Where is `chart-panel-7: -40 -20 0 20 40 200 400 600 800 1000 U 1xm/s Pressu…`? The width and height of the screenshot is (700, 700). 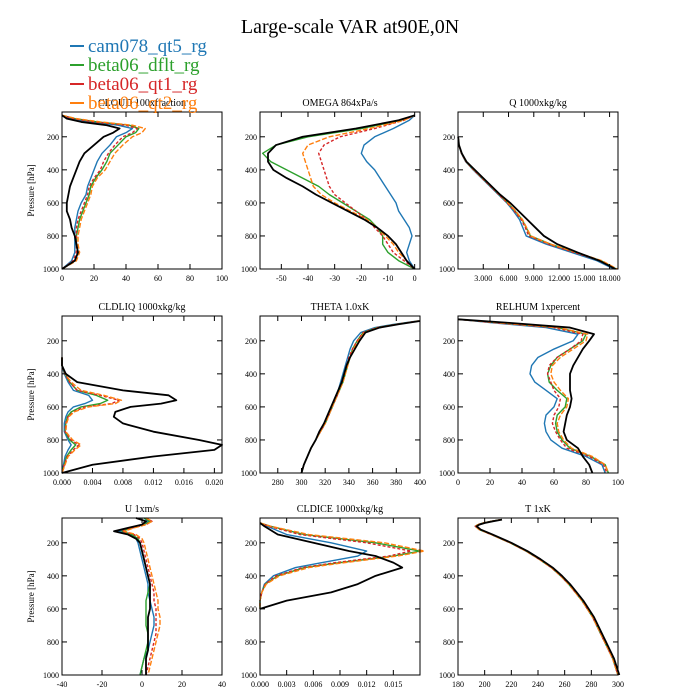
chart-panel-7: -40 -20 0 20 40 200 400 600 800 1000 U 1xm/s Pressu… is located at coordinates (126, 596).